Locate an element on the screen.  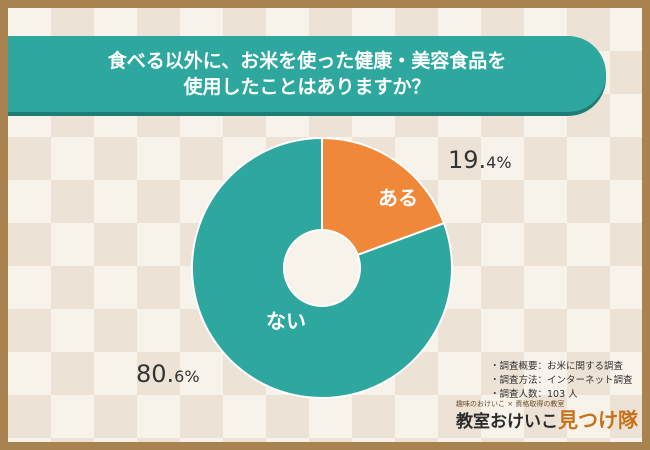
value-label-yes: 19.4% is located at coordinates (480, 160).